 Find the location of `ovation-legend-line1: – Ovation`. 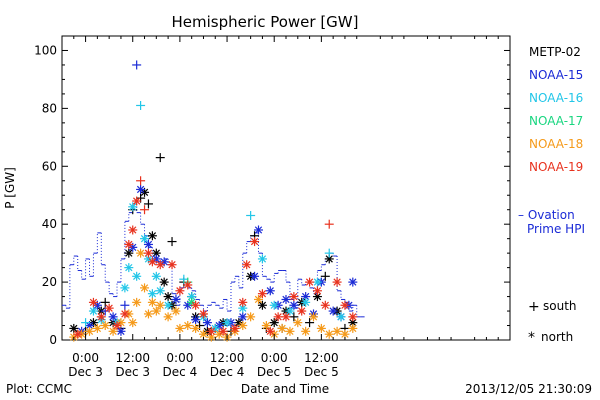

ovation-legend-line1: – Ovation is located at coordinates (546, 215).